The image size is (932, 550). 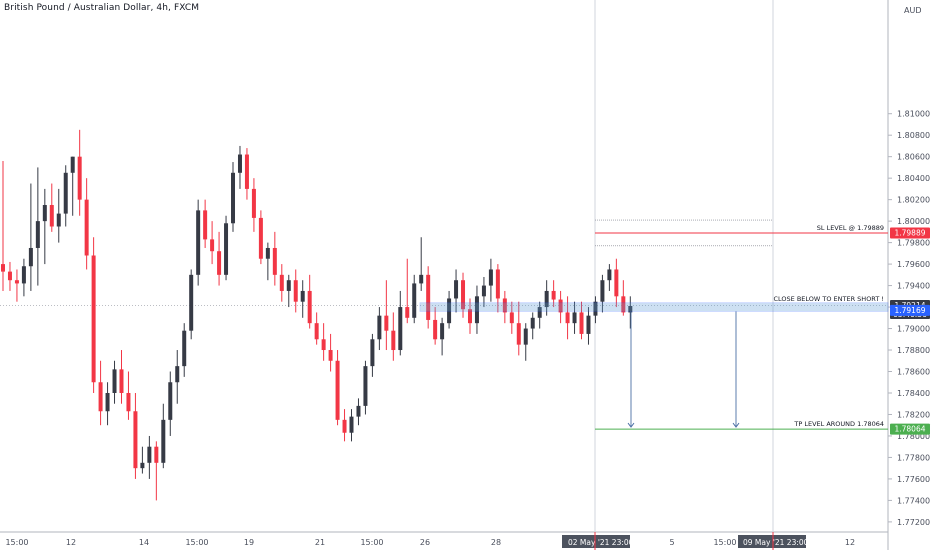 What do you see at coordinates (913, 286) in the screenshot?
I see `y-tick-label-8: 1.79400` at bounding box center [913, 286].